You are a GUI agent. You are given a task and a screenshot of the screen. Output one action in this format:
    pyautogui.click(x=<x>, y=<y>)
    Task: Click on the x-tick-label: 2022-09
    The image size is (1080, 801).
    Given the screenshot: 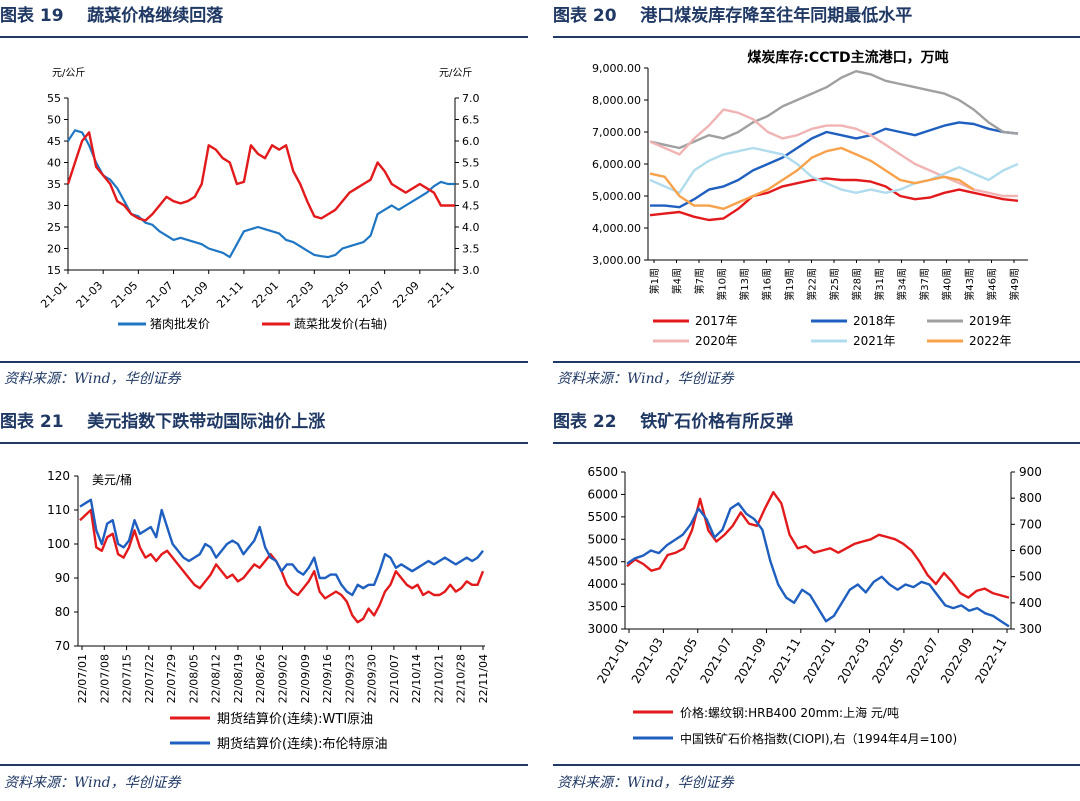 What is the action you would take?
    pyautogui.click(x=956, y=661)
    